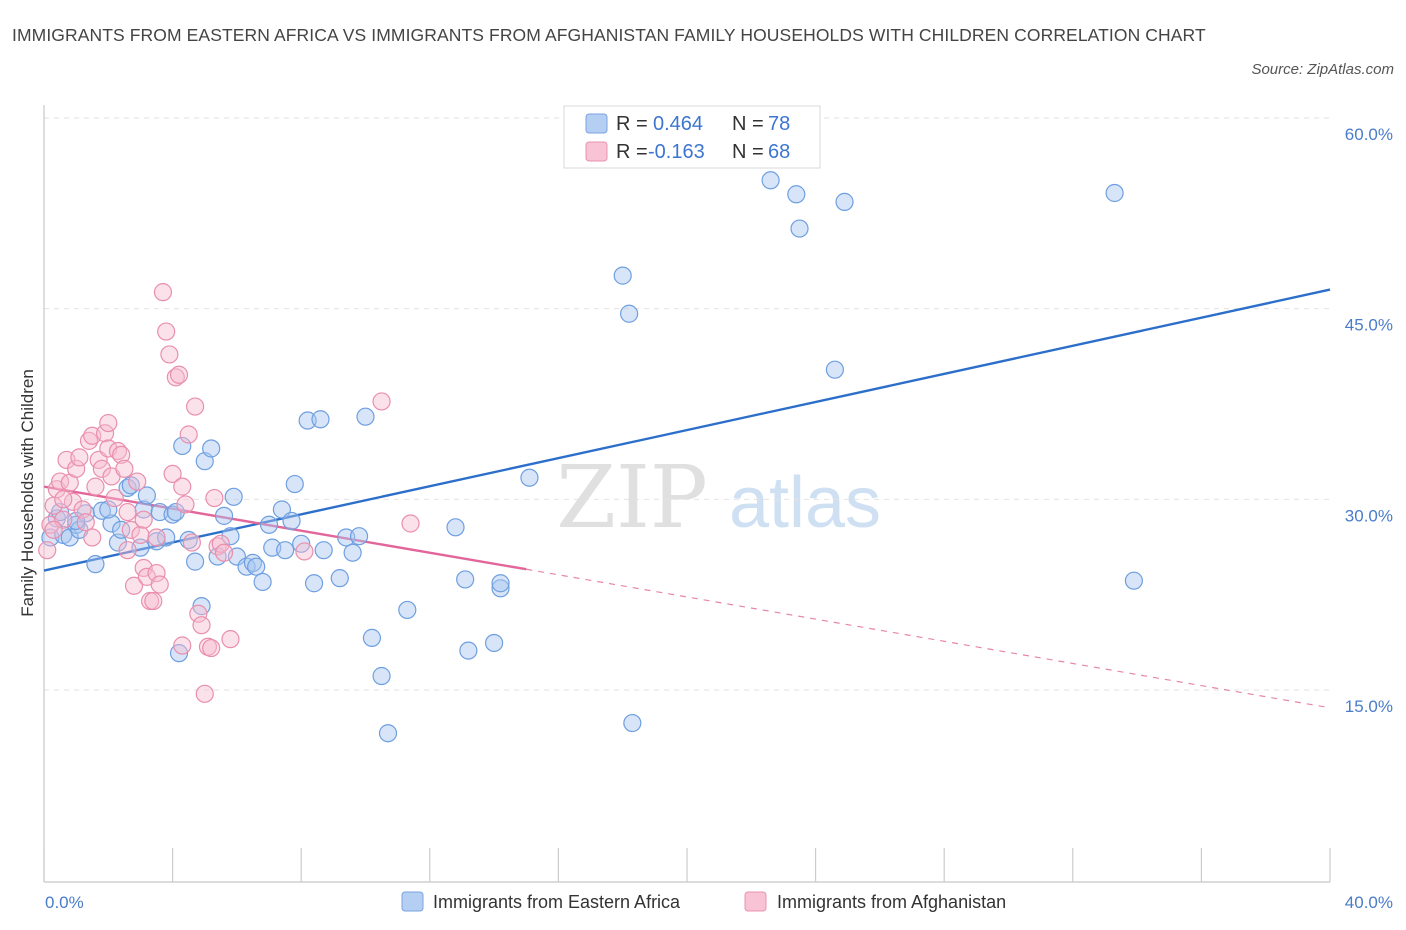  Describe the element at coordinates (1369, 134) in the screenshot. I see `y-tick-label-60: 60.0%` at that location.